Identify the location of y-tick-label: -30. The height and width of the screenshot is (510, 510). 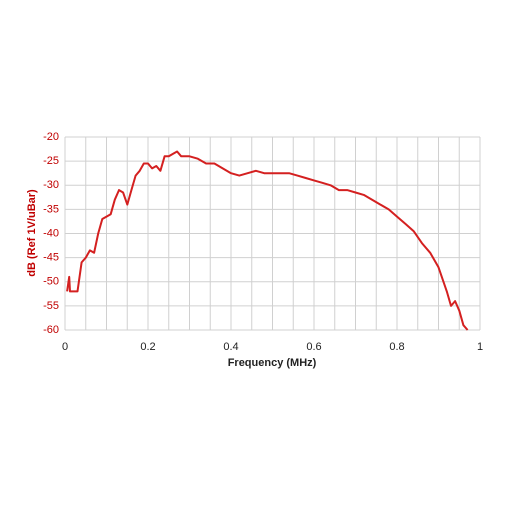
(51, 185).